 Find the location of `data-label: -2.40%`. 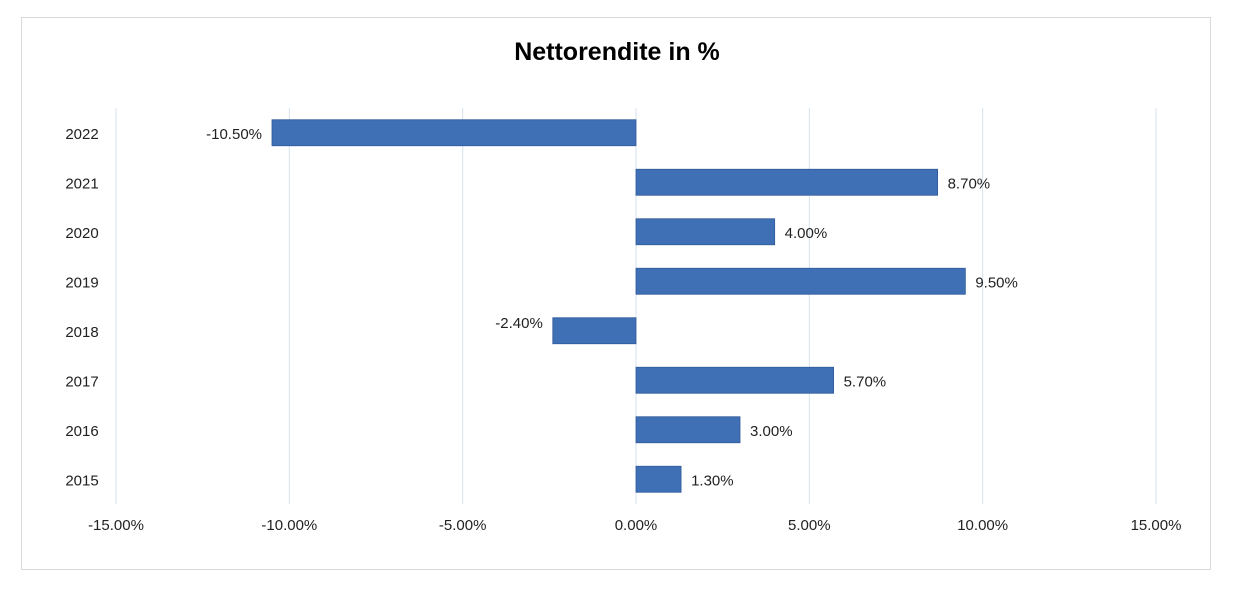

data-label: -2.40% is located at coordinates (519, 323).